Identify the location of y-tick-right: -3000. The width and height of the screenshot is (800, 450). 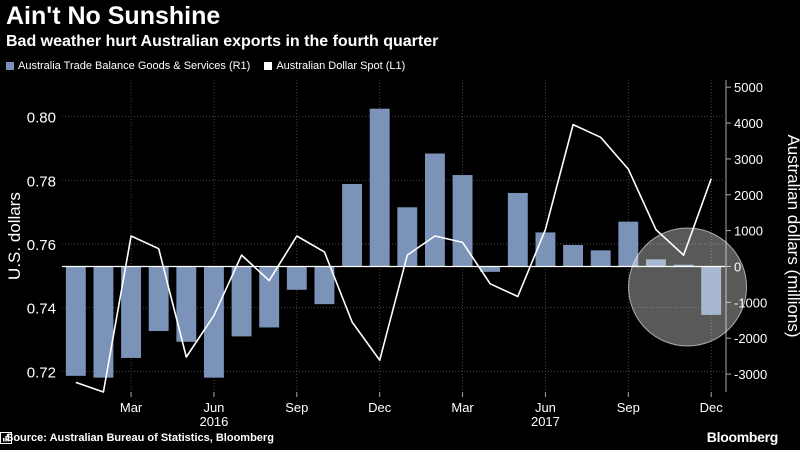
(750, 374).